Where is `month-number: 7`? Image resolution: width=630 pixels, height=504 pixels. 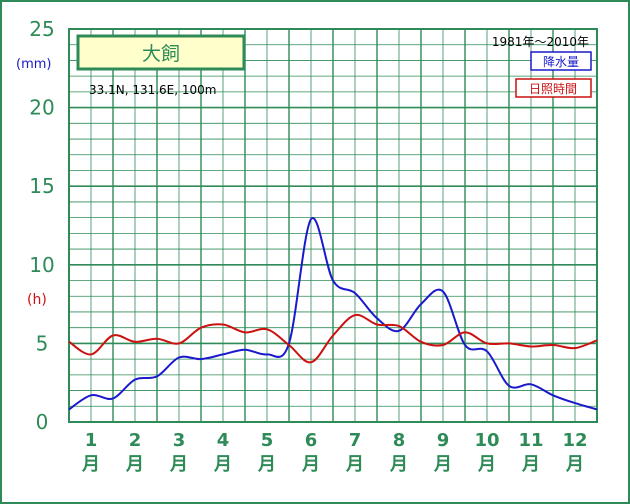 month-number: 7 is located at coordinates (355, 440).